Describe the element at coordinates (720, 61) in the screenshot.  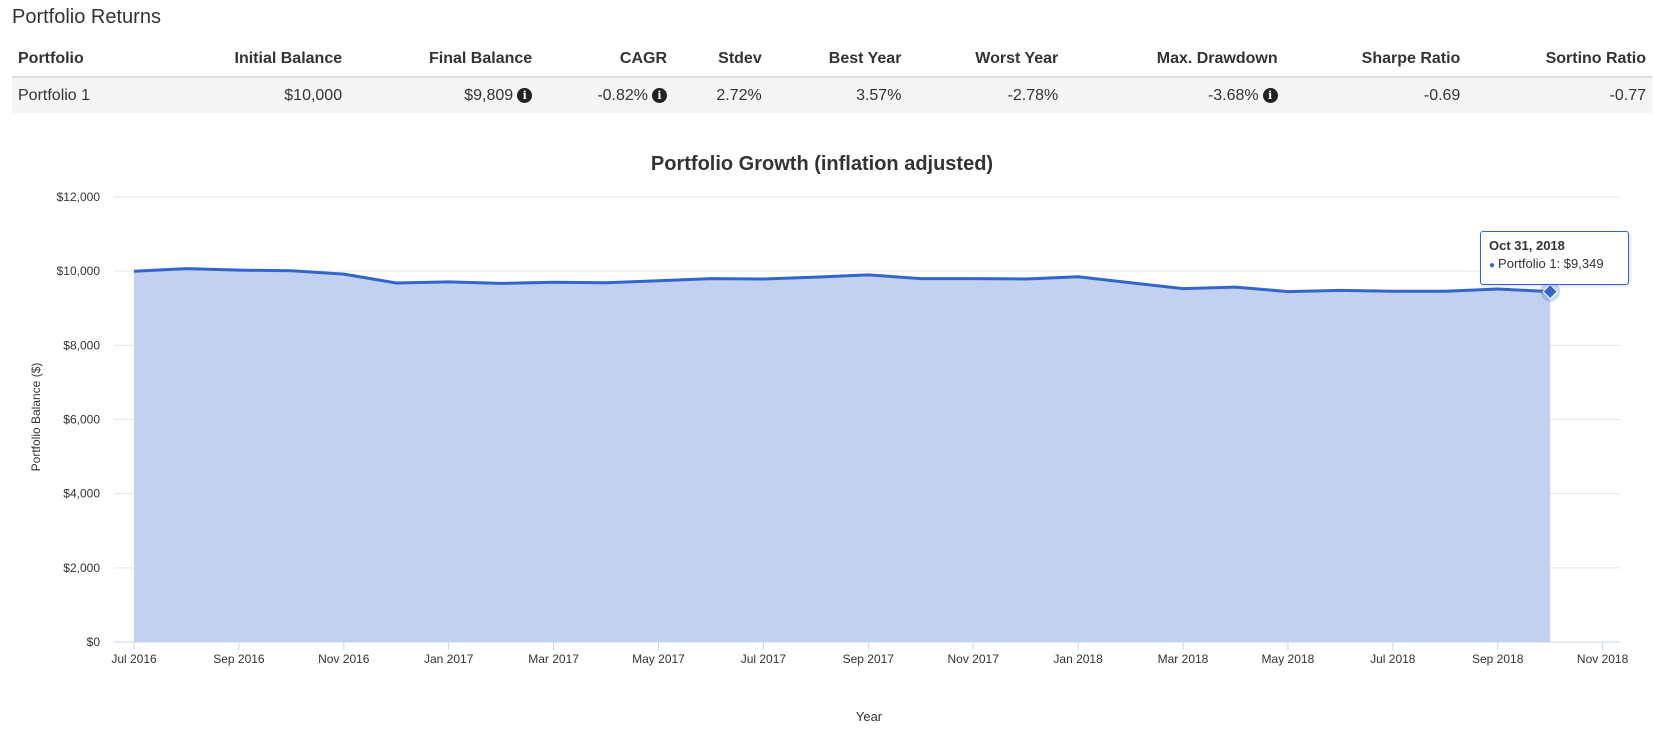
I see `col-header-stdev: Stdev` at that location.